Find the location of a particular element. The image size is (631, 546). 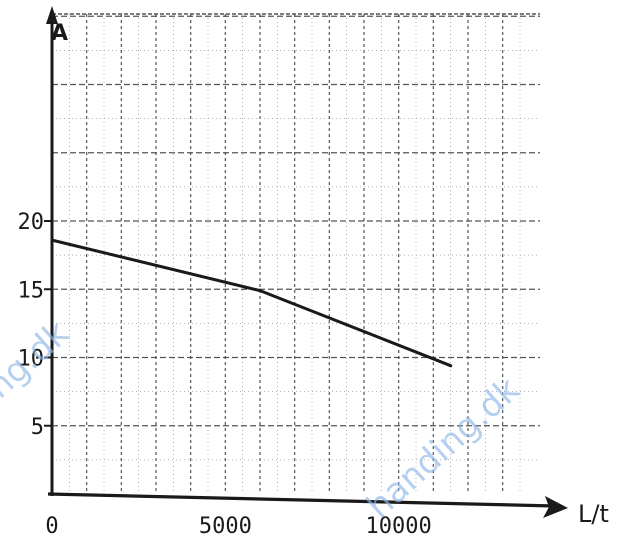

x-tick-label: 5000 is located at coordinates (225, 526).